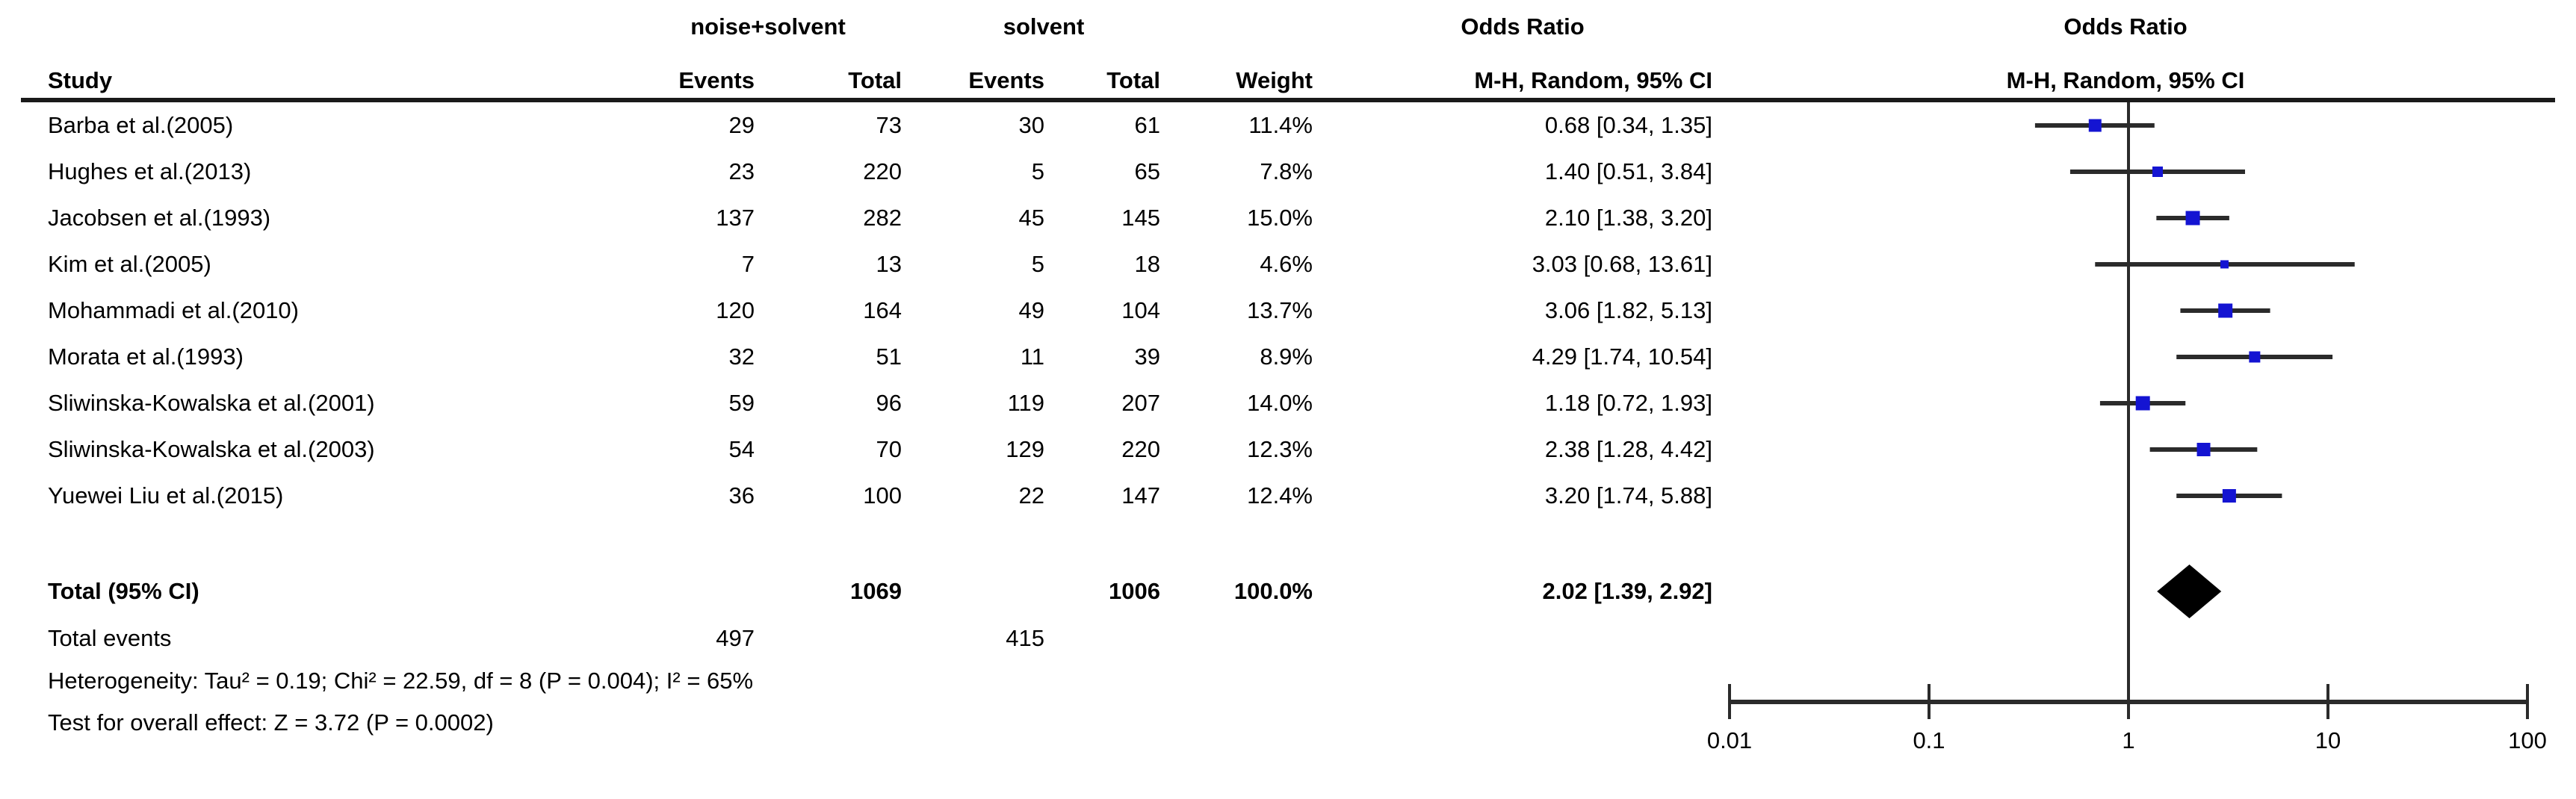  What do you see at coordinates (882, 310) in the screenshot?
I see `study-total-group1: 164` at bounding box center [882, 310].